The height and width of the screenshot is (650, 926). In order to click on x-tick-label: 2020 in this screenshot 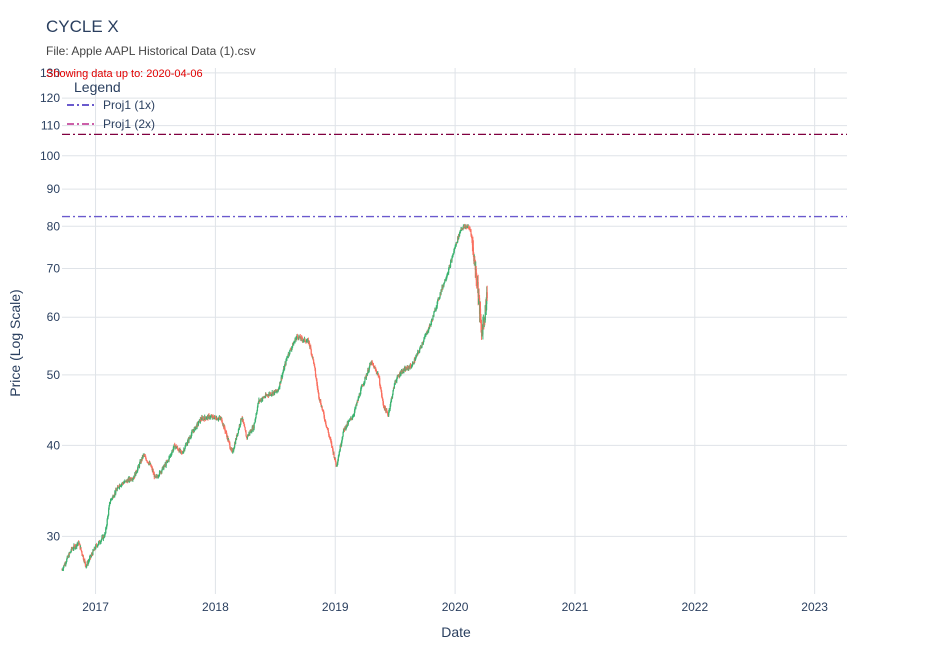, I will do `click(455, 607)`.